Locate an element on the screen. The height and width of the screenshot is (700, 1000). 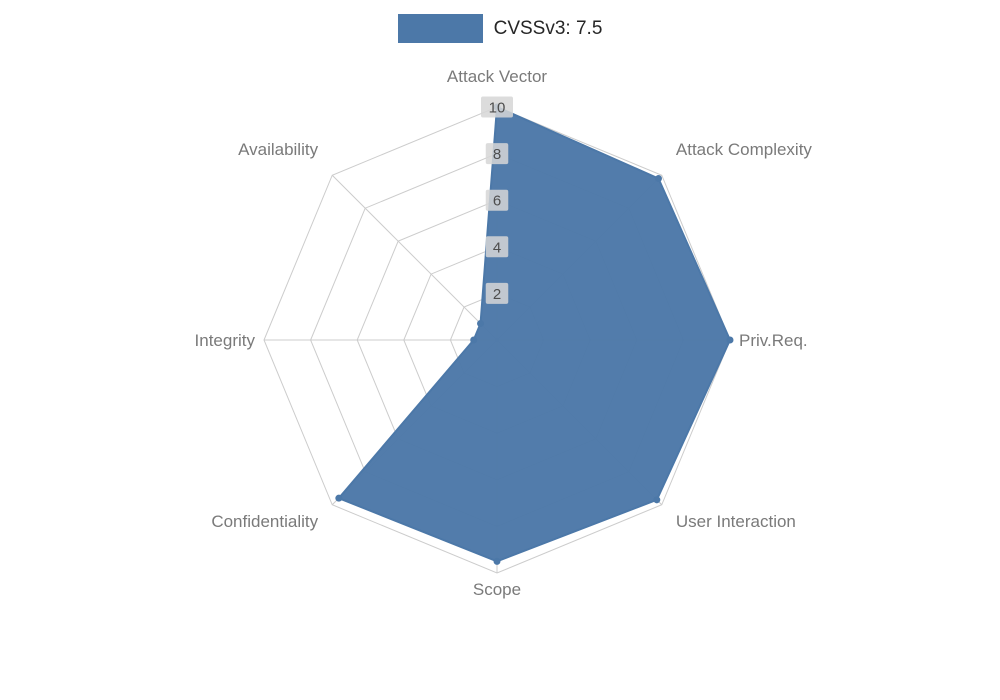
radar-tick-label: 4 is located at coordinates (497, 247).